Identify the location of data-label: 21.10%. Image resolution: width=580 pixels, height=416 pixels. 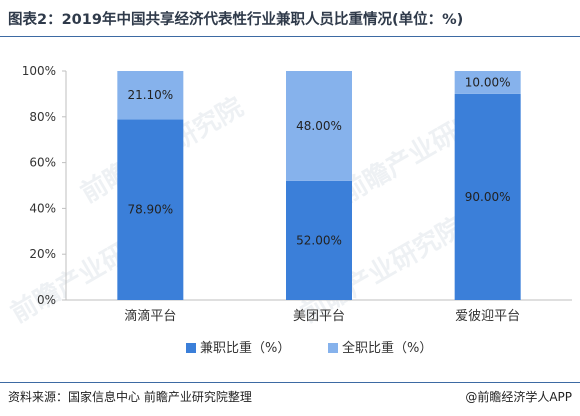
(150, 95).